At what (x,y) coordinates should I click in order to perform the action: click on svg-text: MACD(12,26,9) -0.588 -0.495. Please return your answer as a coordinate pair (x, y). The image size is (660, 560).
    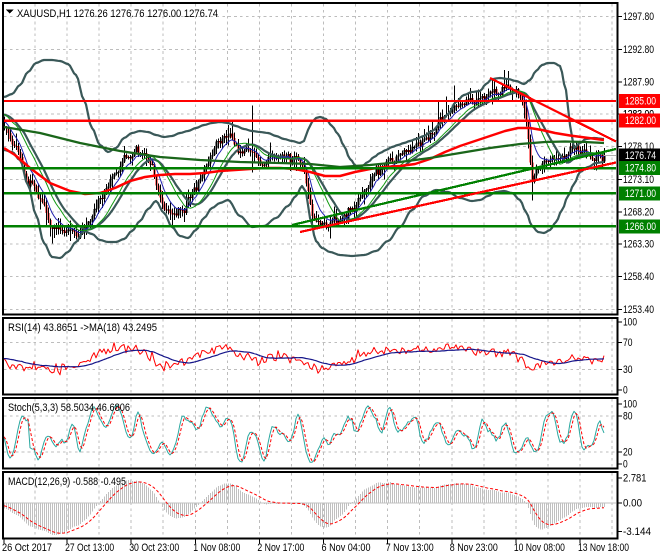
    Looking at the image, I should click on (67, 482).